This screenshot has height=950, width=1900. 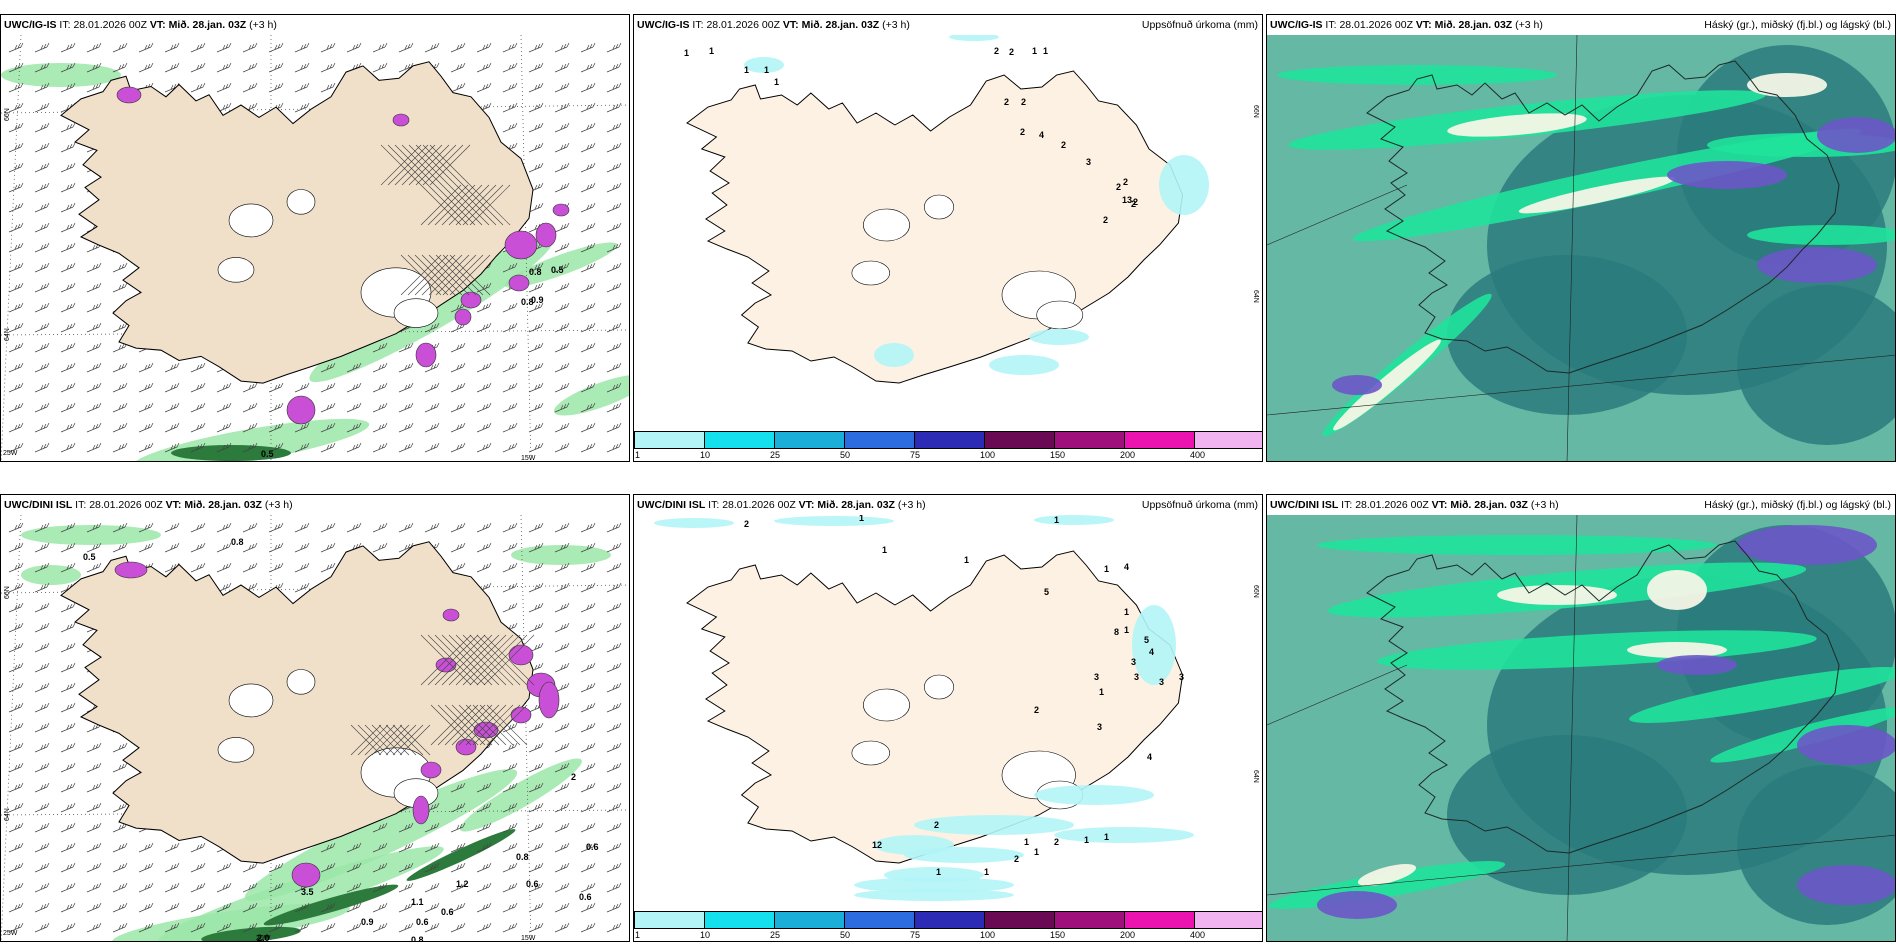 I want to click on colorbar-swatch, so click(x=1228, y=920).